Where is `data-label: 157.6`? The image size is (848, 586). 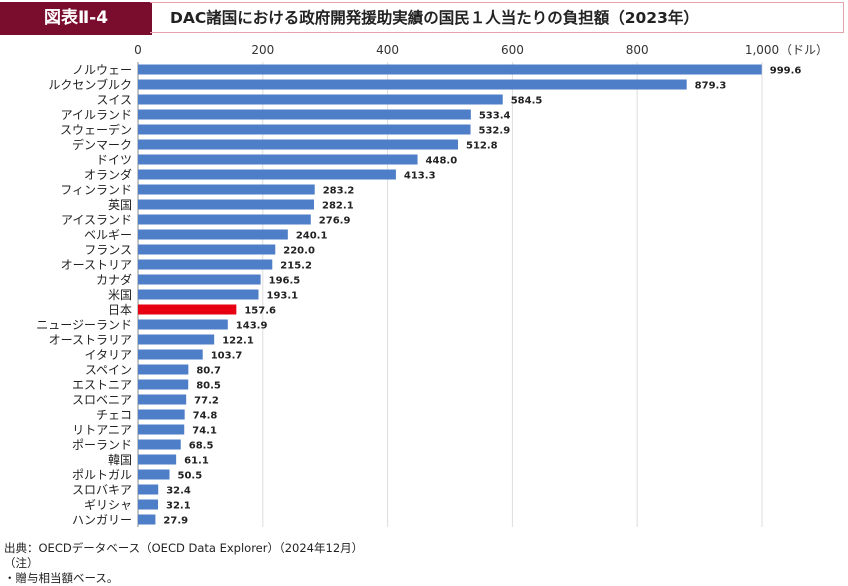 data-label: 157.6 is located at coordinates (260, 311).